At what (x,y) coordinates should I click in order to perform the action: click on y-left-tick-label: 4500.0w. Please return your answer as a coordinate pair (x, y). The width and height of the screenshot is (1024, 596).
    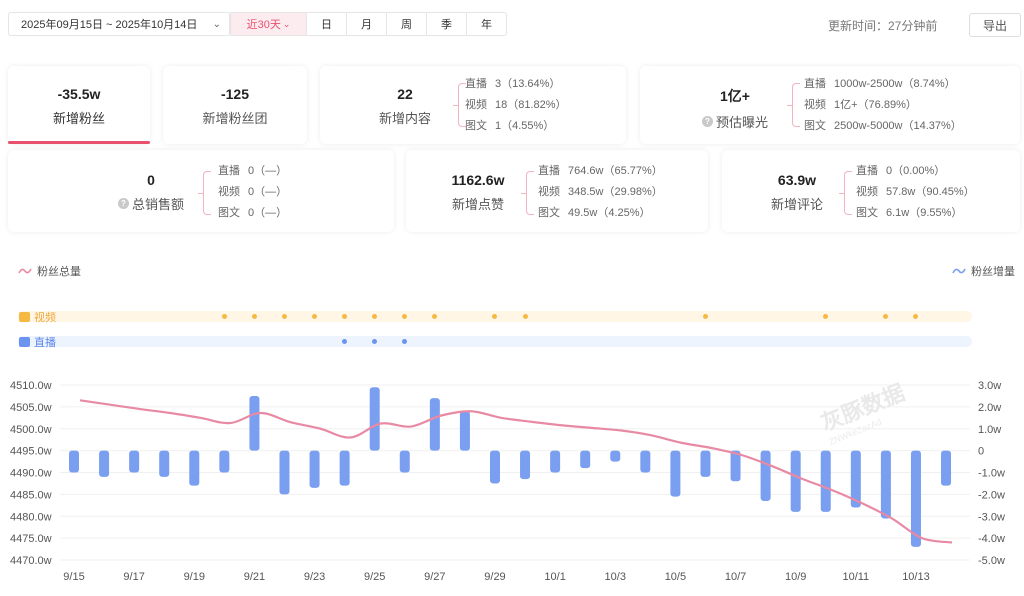
    Looking at the image, I should click on (31, 430).